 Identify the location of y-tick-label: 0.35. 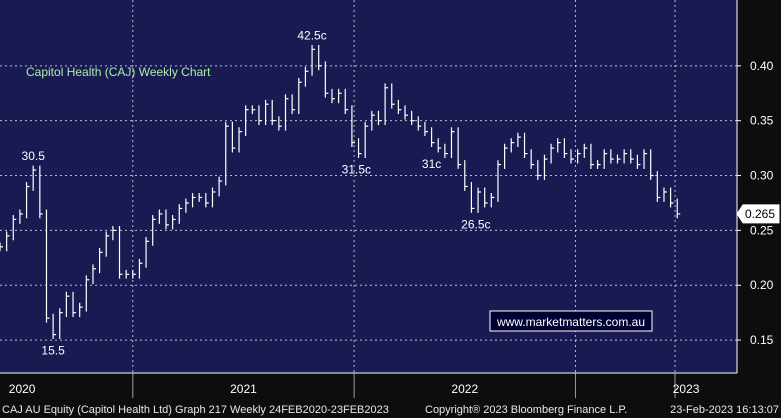
(762, 121).